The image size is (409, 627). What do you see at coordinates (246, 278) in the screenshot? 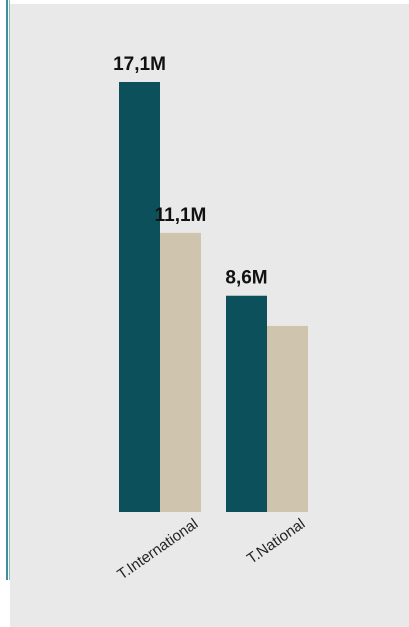
I see `data-label: 8,6M` at bounding box center [246, 278].